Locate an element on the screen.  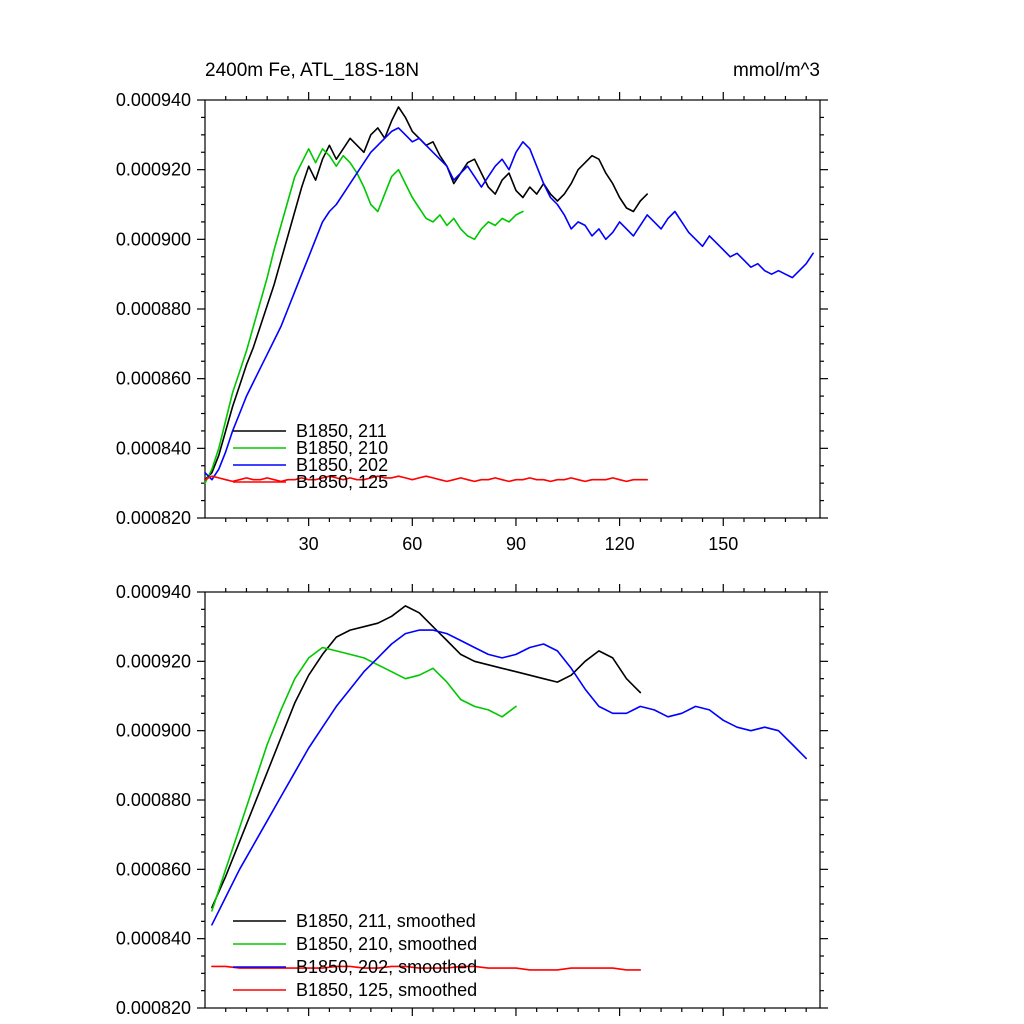
series-line-b1850-125-smoothed is located at coordinates (426, 968).